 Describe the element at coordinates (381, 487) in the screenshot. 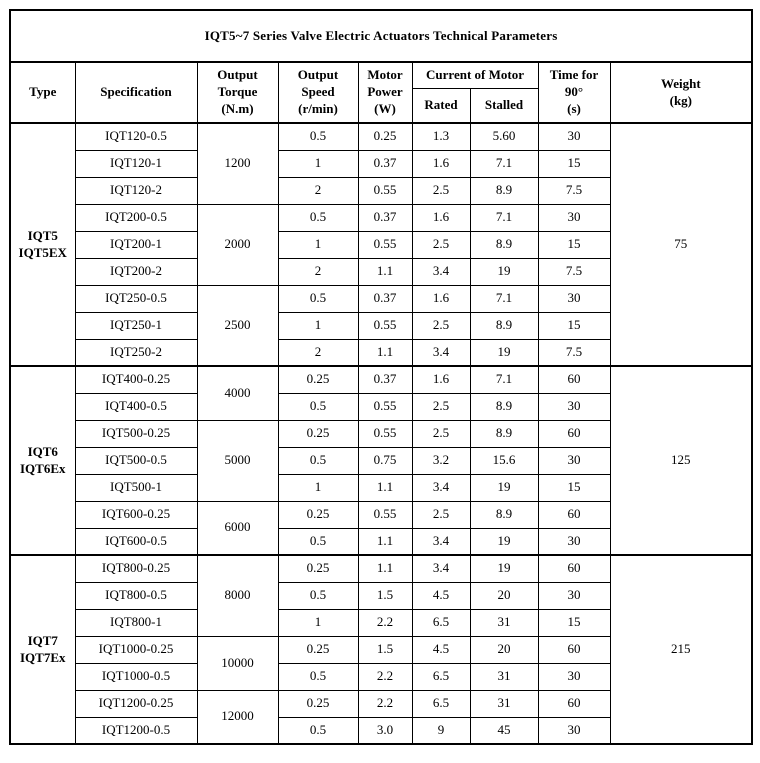

I see `table-row: IQT500-1 1 1.1 3.4 19 15` at that location.